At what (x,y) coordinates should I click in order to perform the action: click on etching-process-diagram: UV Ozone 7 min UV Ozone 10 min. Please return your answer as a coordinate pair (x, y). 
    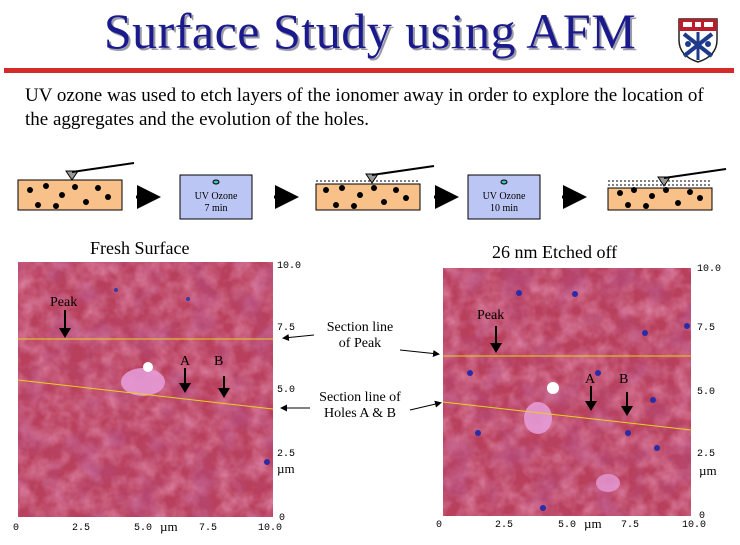
    Looking at the image, I should click on (372, 191).